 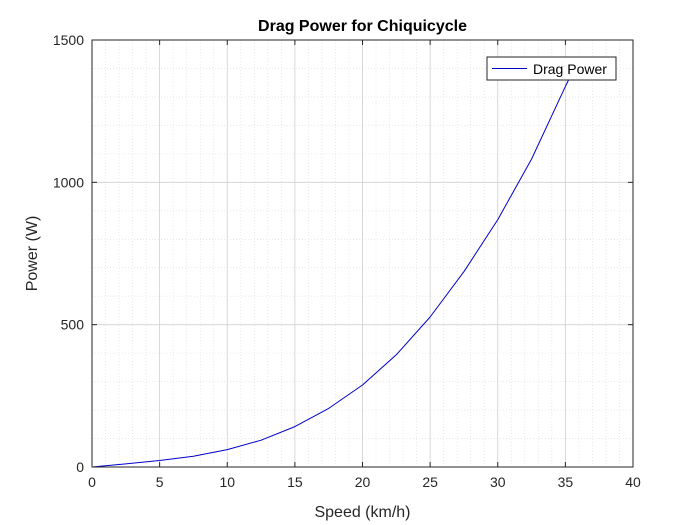 I want to click on x-tick-label: 15, so click(x=295, y=482).